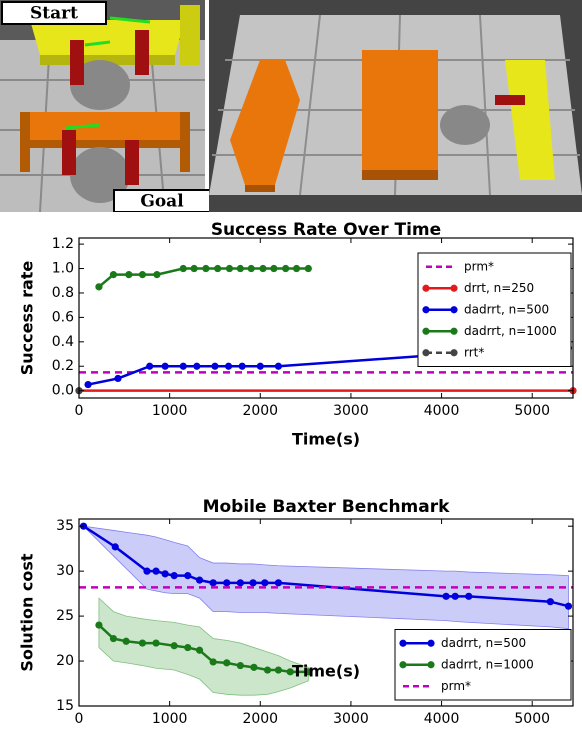 The height and width of the screenshot is (735, 582). Describe the element at coordinates (479, 266) in the screenshot. I see `legend-label: prm*` at that location.